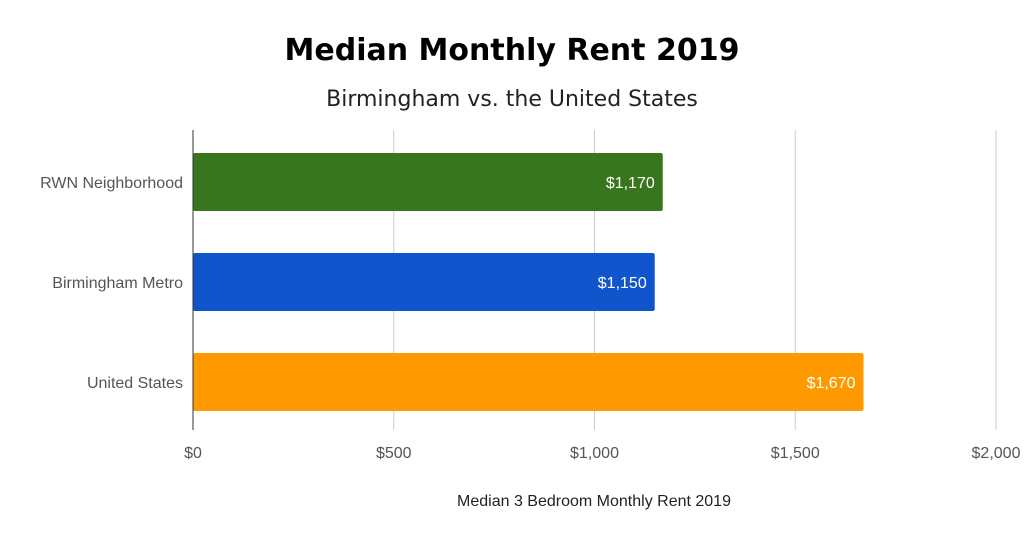  I want to click on bar-data-label: $1,170, so click(630, 183).